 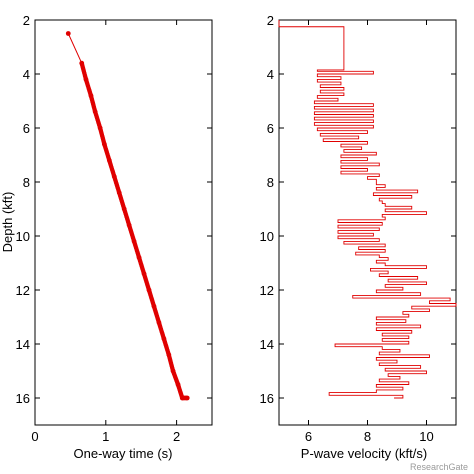 I want to click on right-y-tick-label: 10, so click(x=267, y=236).